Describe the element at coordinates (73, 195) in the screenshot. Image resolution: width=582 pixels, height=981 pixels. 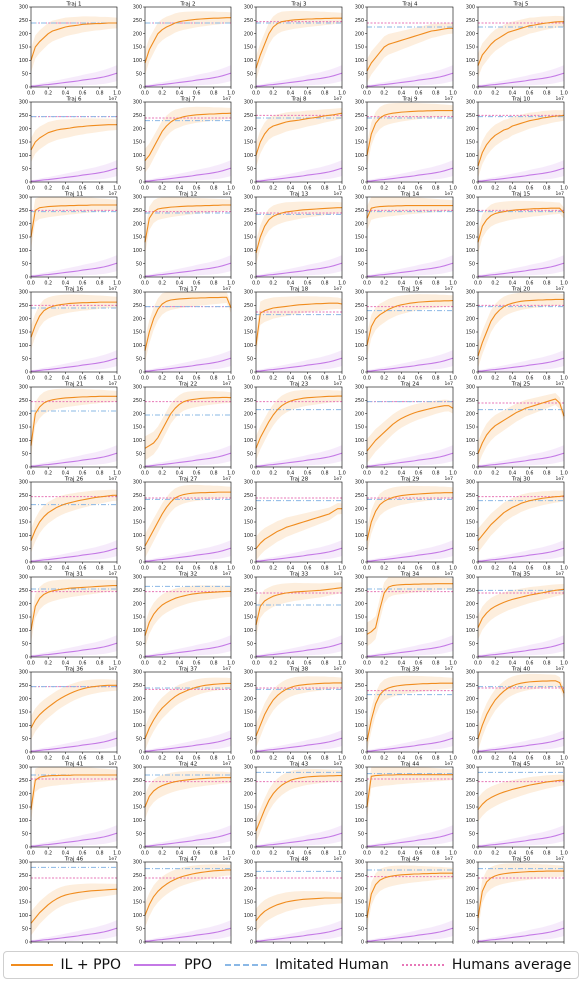
I see `panel-title: Traj 11` at that location.